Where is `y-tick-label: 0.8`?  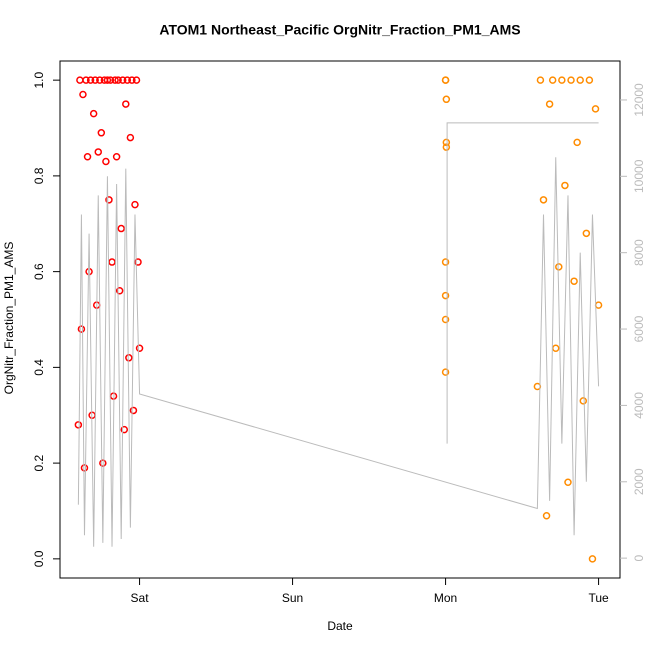
y-tick-label: 0.8 is located at coordinates (39, 175).